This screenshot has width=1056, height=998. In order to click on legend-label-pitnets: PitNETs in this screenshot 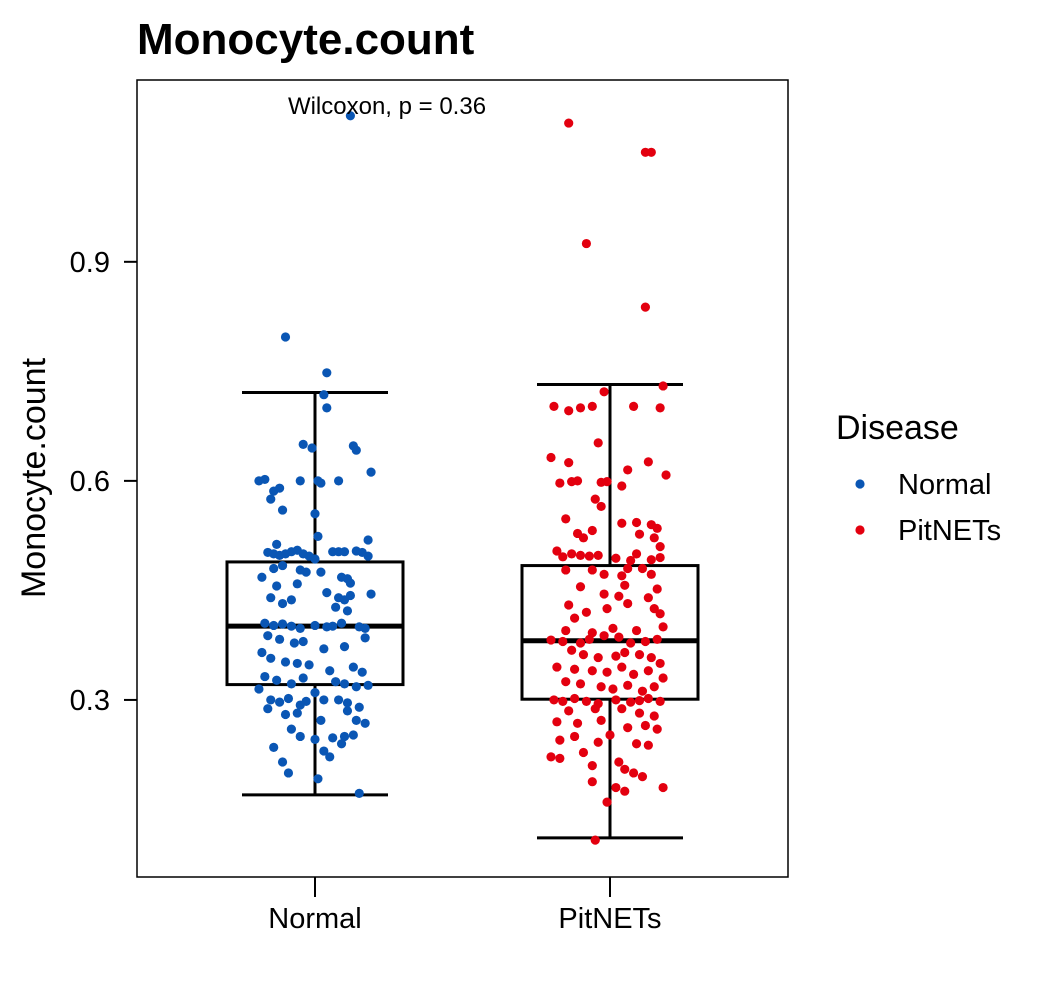, I will do `click(949, 531)`.